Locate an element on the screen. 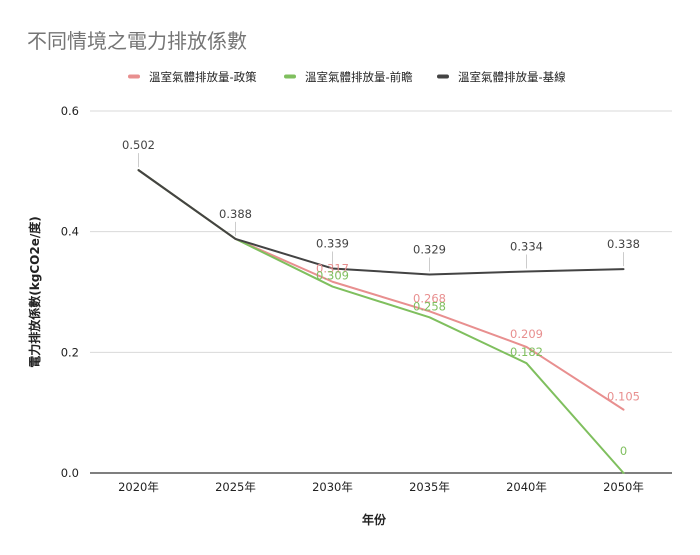 This screenshot has height=555, width=700. data-label: 0.502 is located at coordinates (138, 145).